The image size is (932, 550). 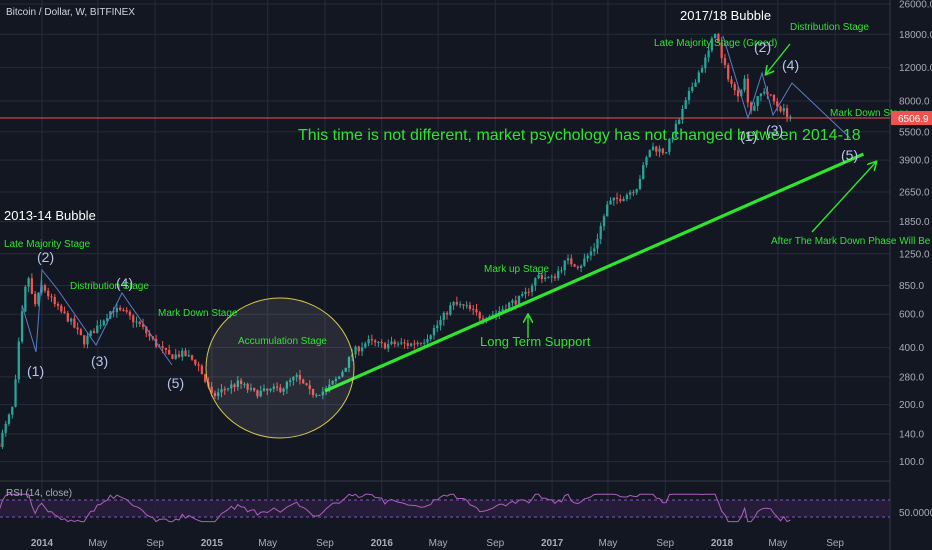 I want to click on note-arrow, so click(x=843, y=197).